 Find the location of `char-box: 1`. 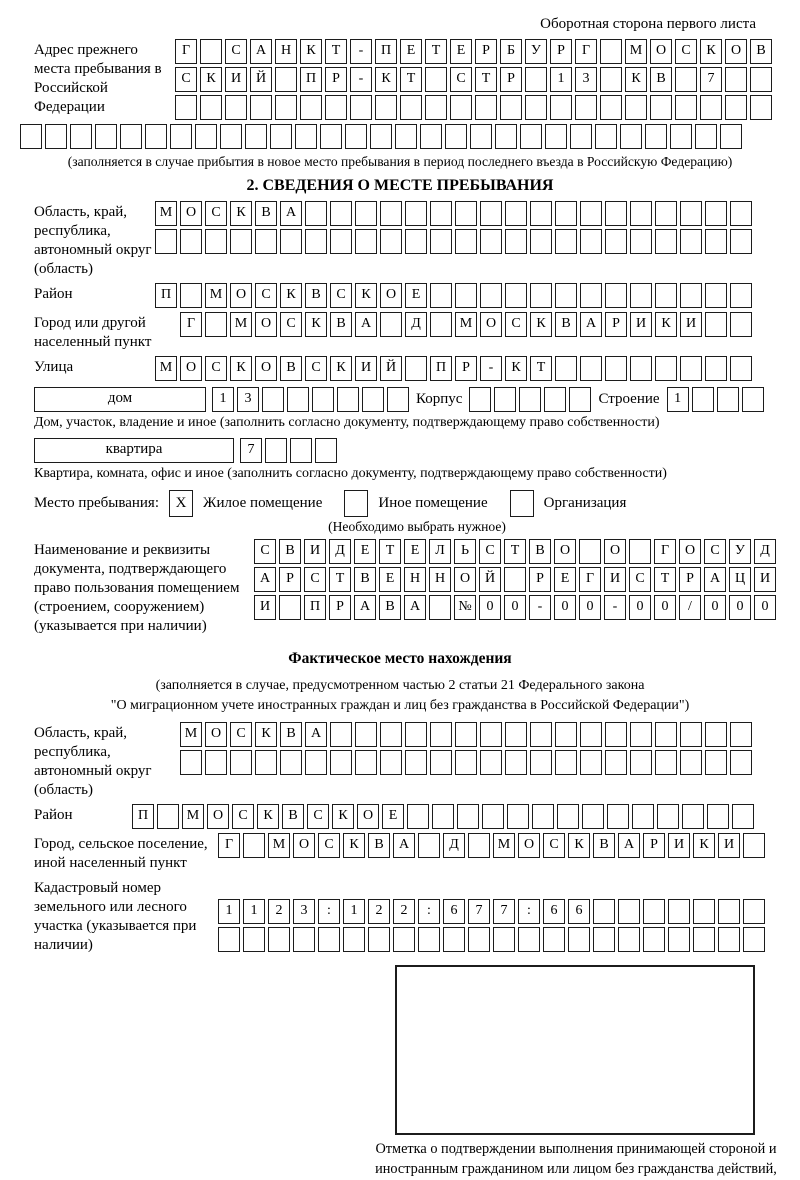

char-box: 1 is located at coordinates (354, 911).